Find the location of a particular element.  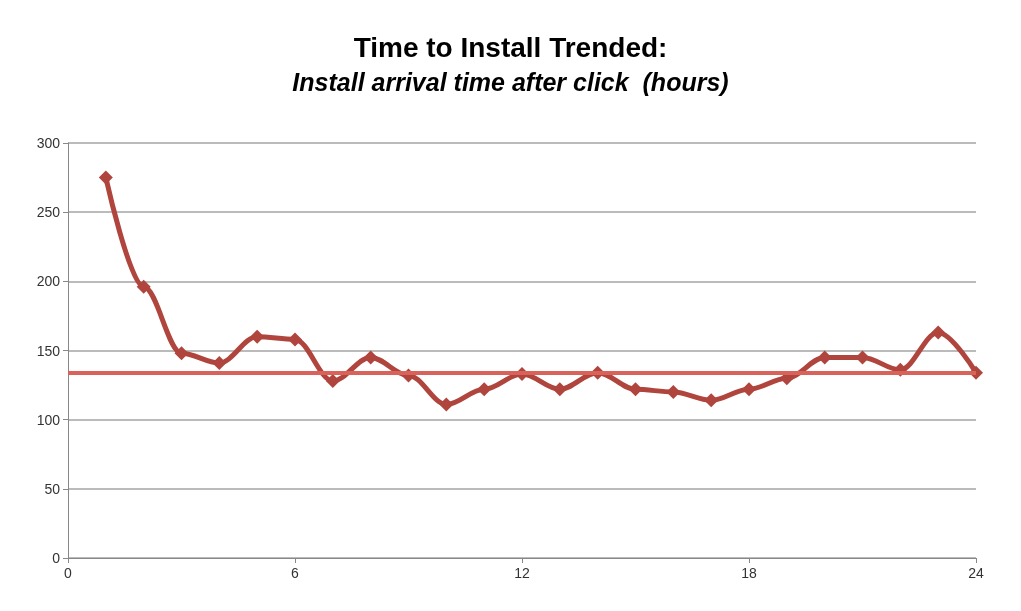

chart-subtitle: Install arrival time after click (hours) is located at coordinates (510, 81).